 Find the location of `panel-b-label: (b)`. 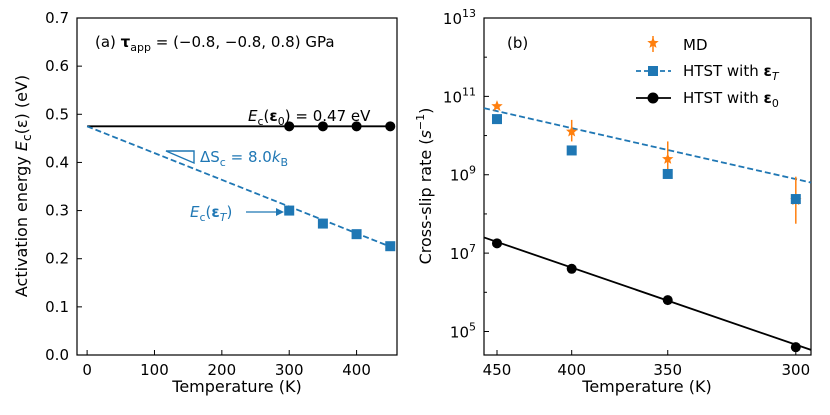

panel-b-label: (b) is located at coordinates (517, 43).